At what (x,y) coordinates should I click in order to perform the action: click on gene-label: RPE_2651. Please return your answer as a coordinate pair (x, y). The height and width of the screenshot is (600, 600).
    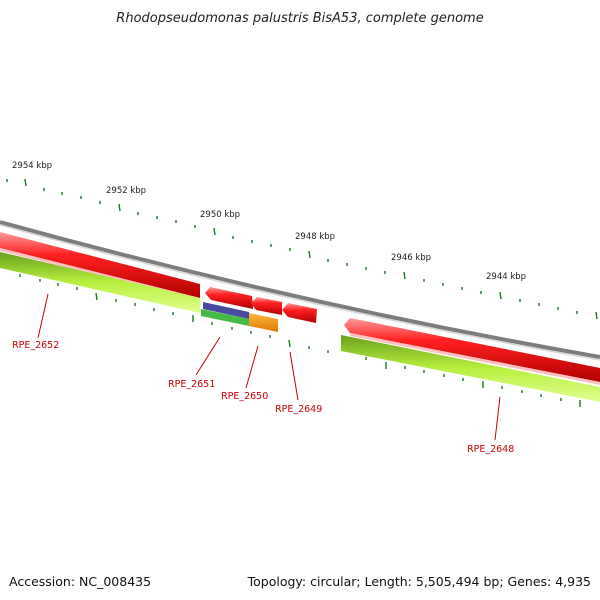
    Looking at the image, I should click on (191, 384).